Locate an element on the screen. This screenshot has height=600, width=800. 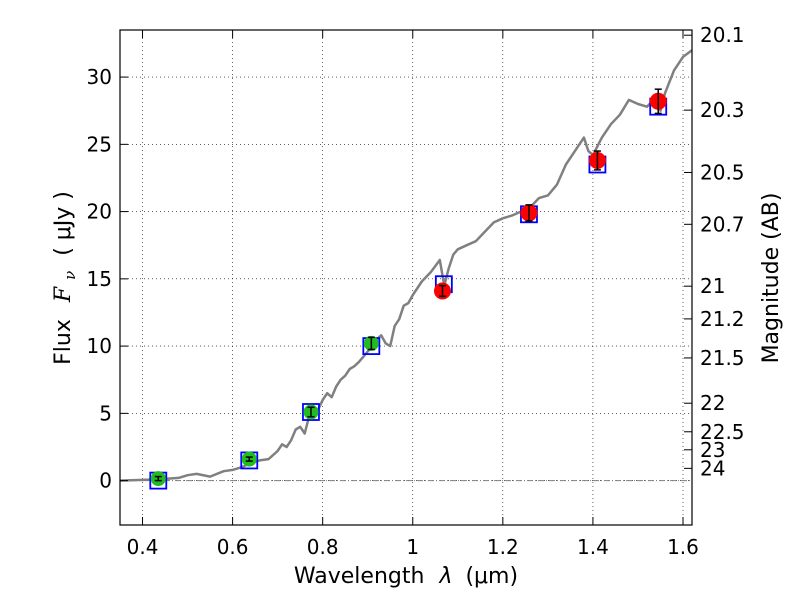
magnitude-tick-label: 20.3 is located at coordinates (722, 110).